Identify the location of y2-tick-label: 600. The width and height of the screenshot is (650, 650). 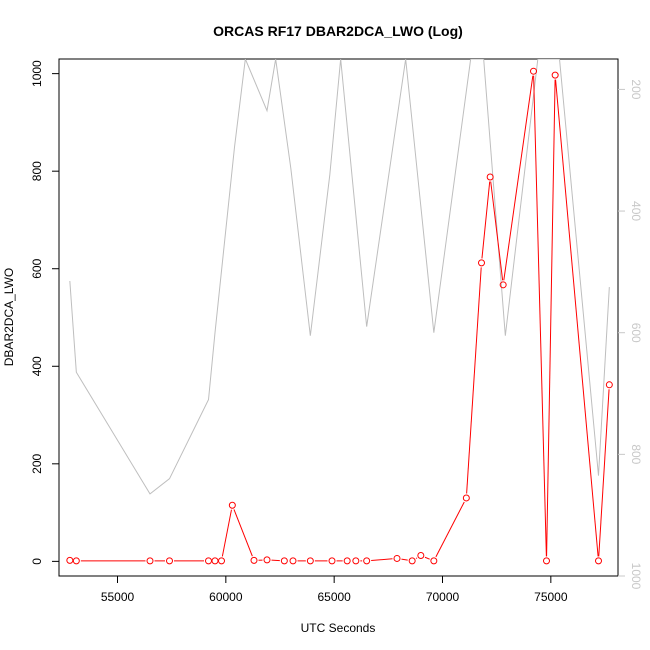
(636, 333).